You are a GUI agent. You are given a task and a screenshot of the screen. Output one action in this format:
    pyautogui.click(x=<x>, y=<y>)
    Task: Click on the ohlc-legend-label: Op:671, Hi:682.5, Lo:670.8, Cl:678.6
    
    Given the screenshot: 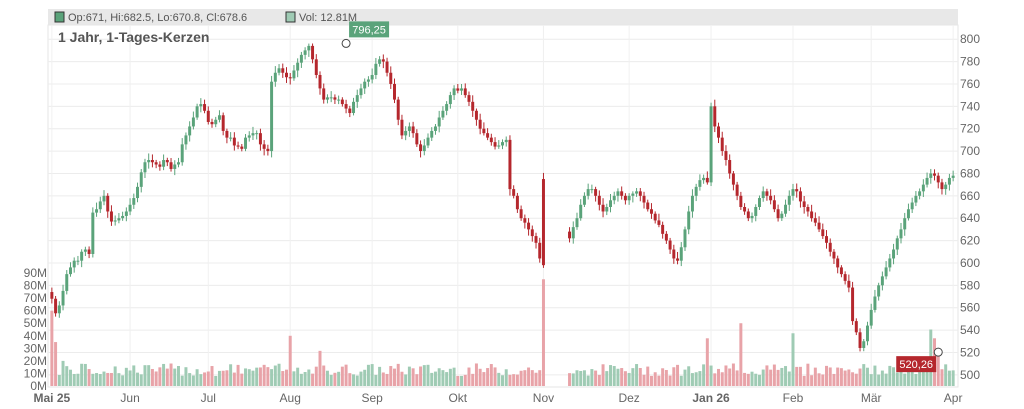 What is the action you would take?
    pyautogui.click(x=157, y=18)
    